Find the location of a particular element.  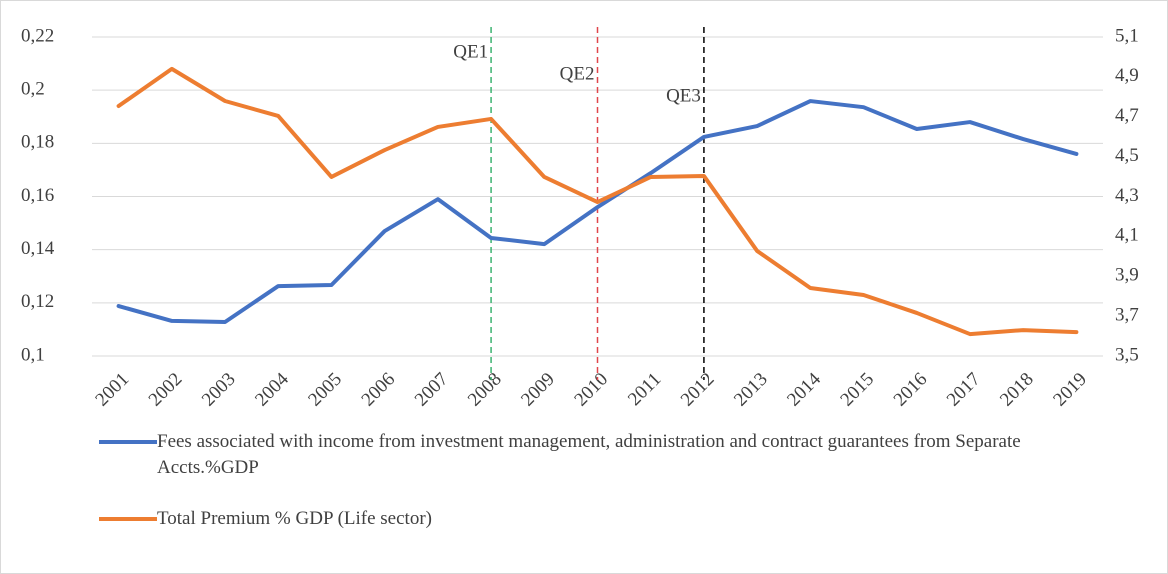

legend-label: Total Premium % GDP (Life sector) is located at coordinates (294, 518).